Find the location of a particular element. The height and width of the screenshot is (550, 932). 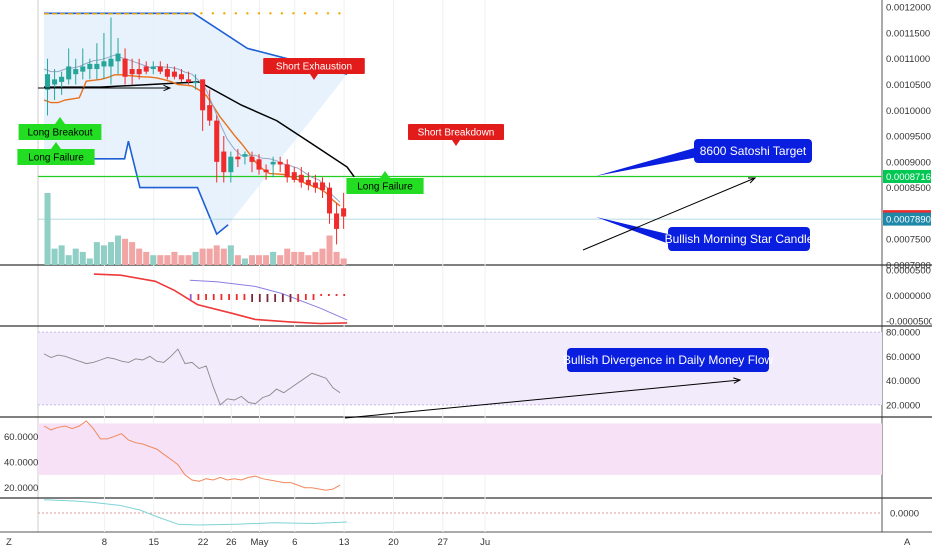

time-tick-label: 27 is located at coordinates (443, 542).